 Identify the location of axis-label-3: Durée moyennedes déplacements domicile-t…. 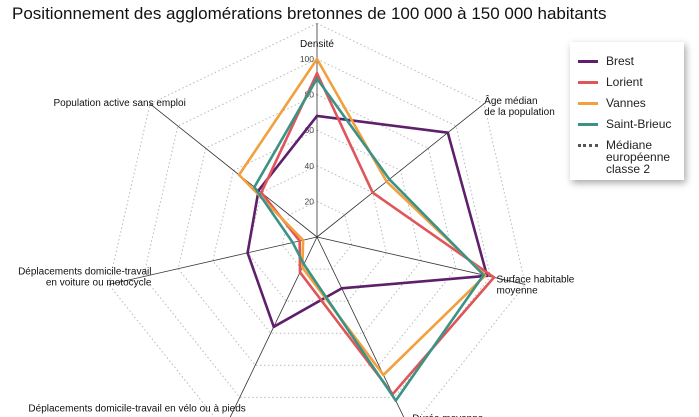
(487, 415).